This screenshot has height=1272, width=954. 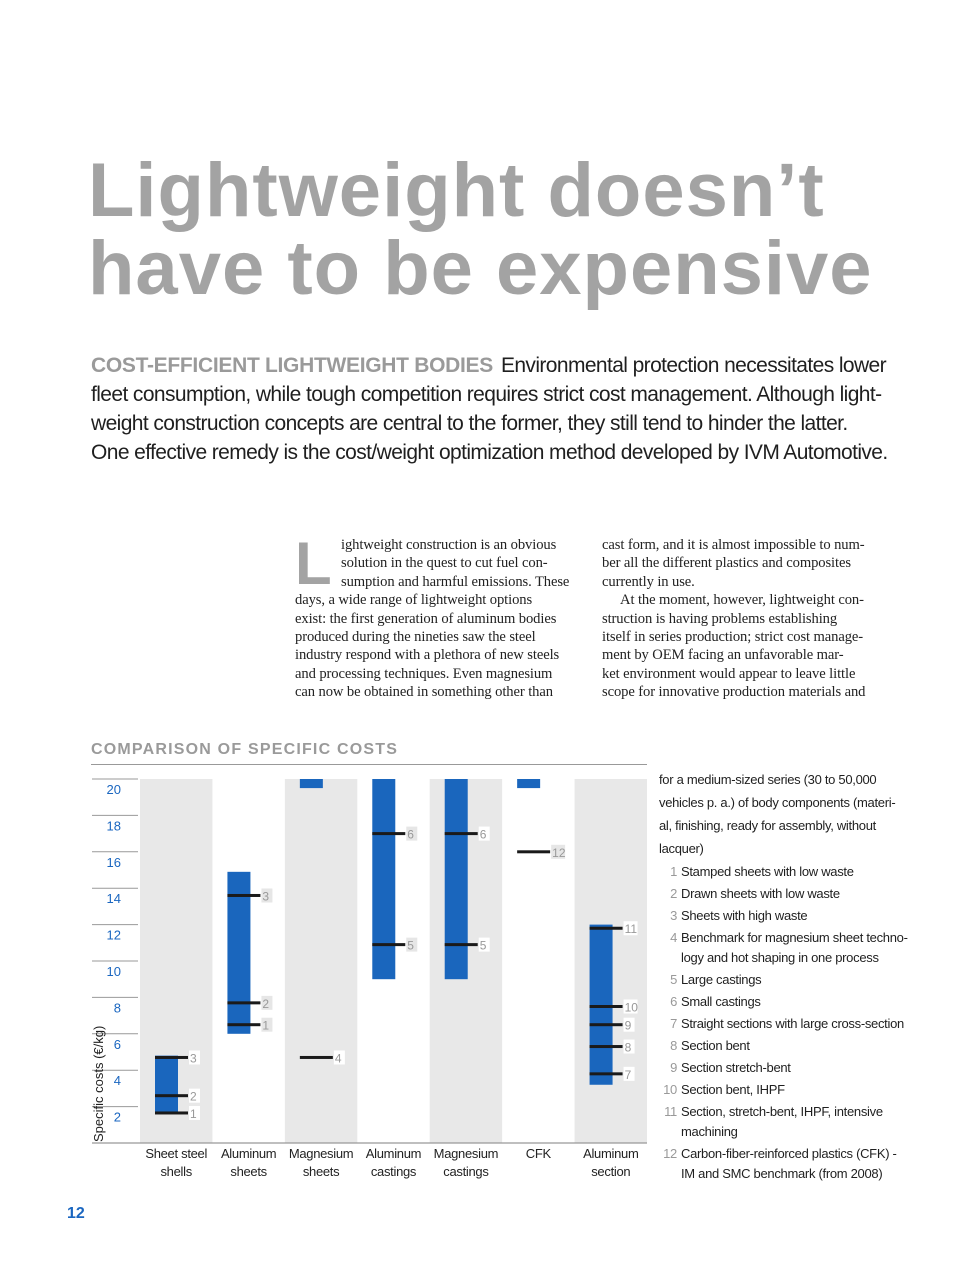 What do you see at coordinates (670, 1111) in the screenshot?
I see `legend-item-number: 11` at bounding box center [670, 1111].